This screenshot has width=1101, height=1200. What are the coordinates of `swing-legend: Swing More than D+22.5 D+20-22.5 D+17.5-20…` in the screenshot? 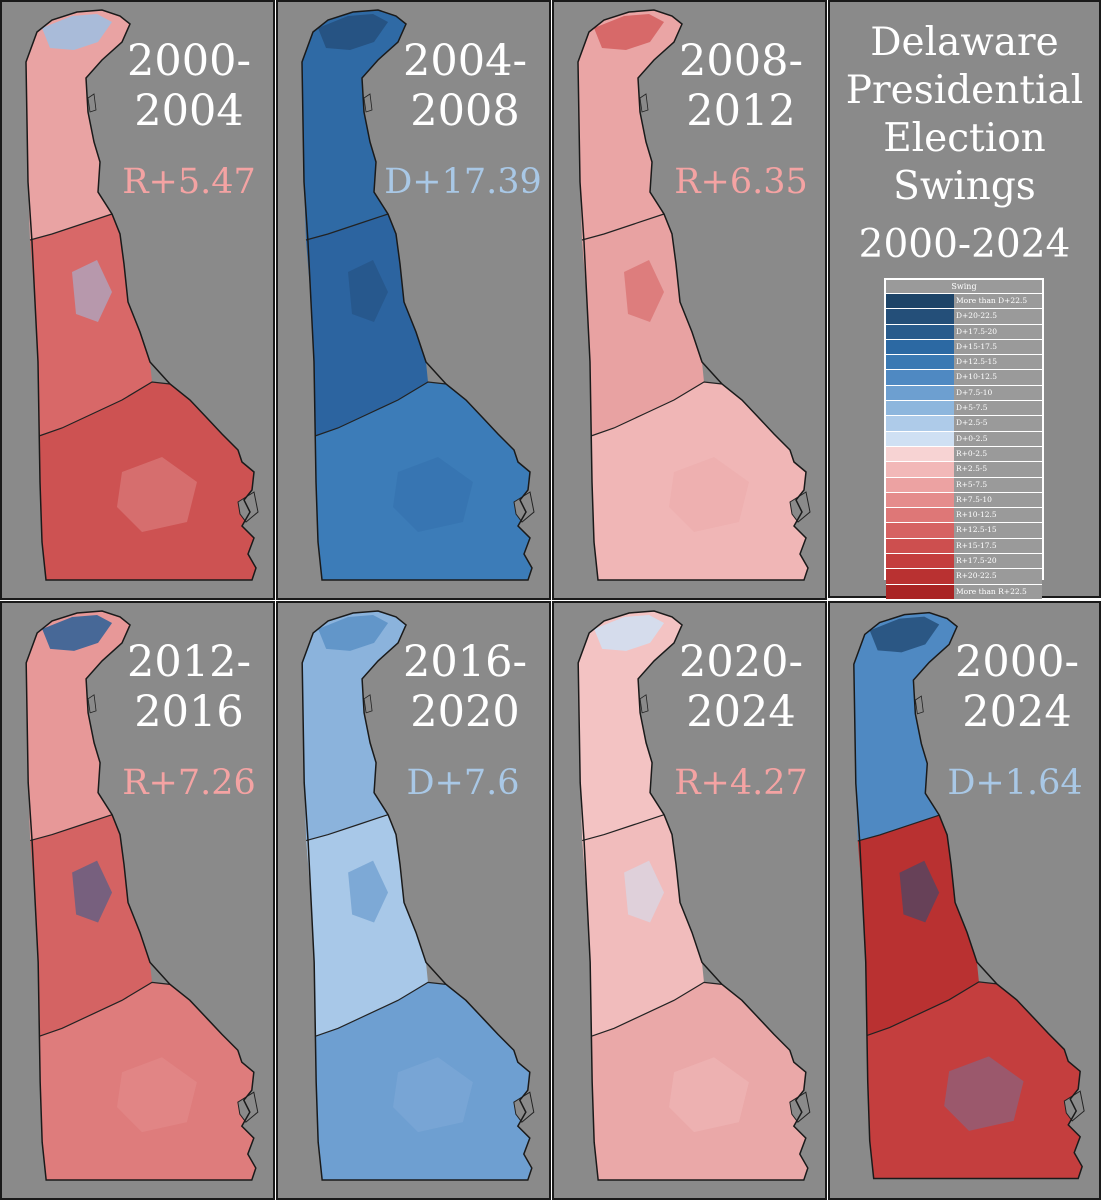 It's located at (964, 438).